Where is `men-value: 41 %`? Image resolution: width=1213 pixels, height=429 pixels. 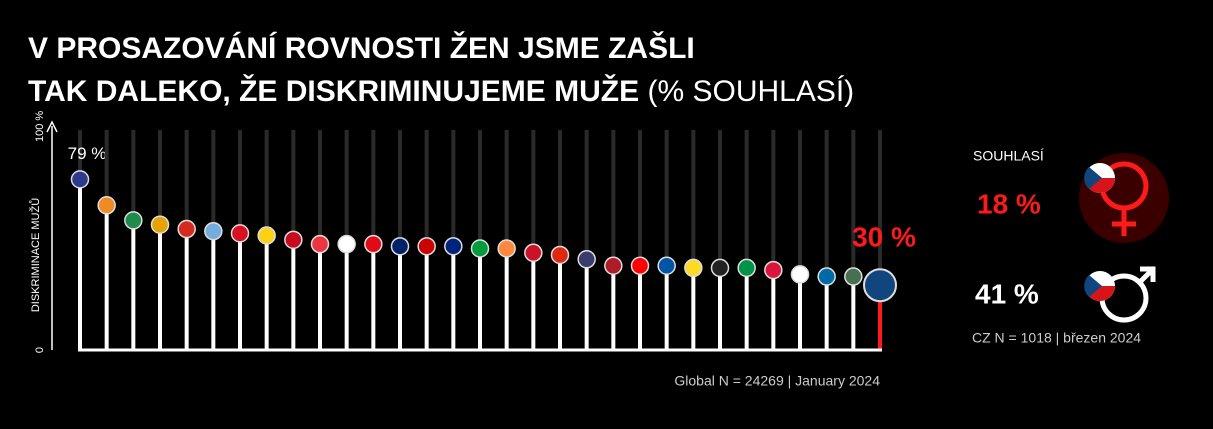 men-value: 41 % is located at coordinates (1007, 293).